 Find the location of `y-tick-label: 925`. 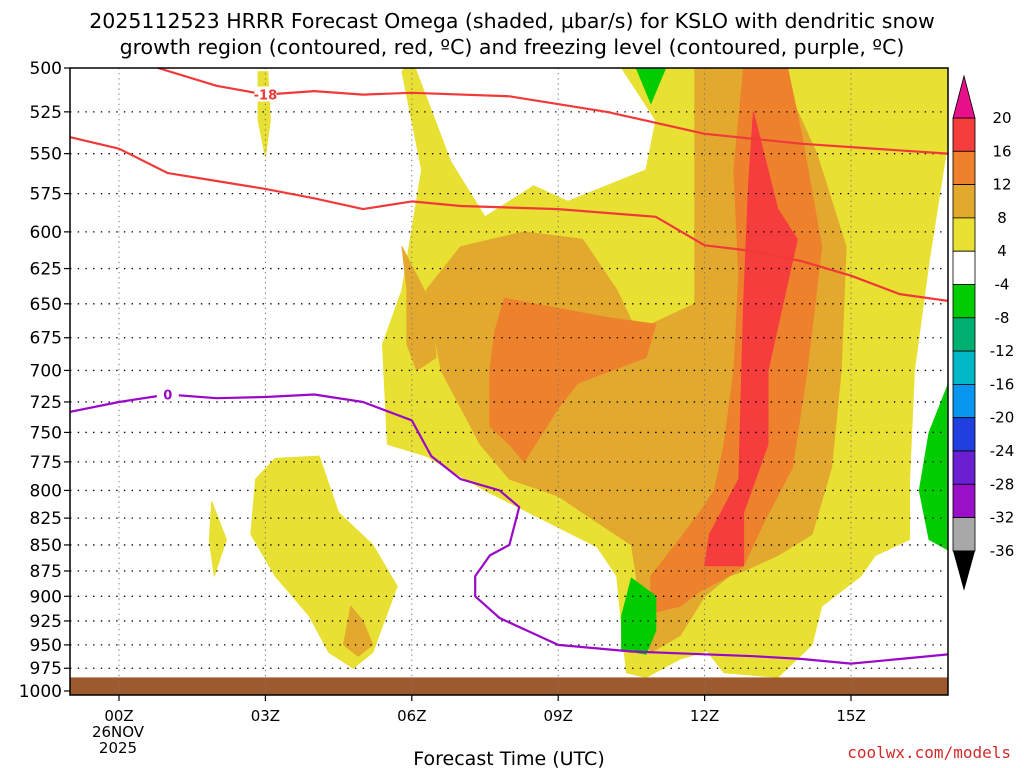

y-tick-label: 925 is located at coordinates (46, 622).